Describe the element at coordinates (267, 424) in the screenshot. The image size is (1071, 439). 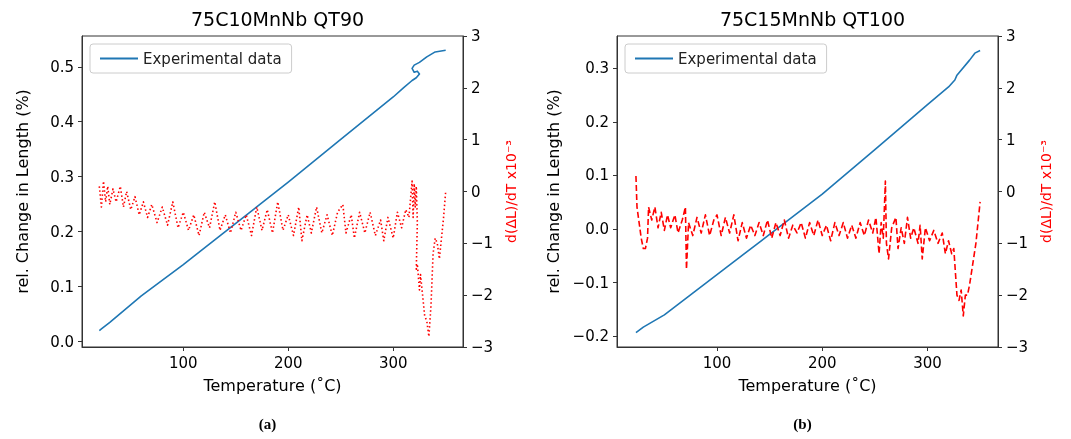
I see `text: (a)` at that location.